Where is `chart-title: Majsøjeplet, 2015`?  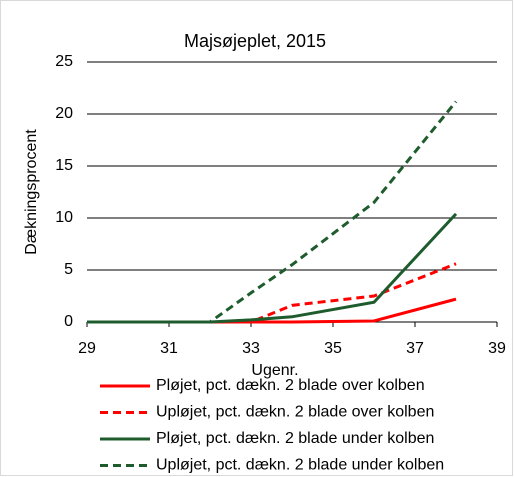
chart-title: Majsøjeplet, 2015 is located at coordinates (255, 41).